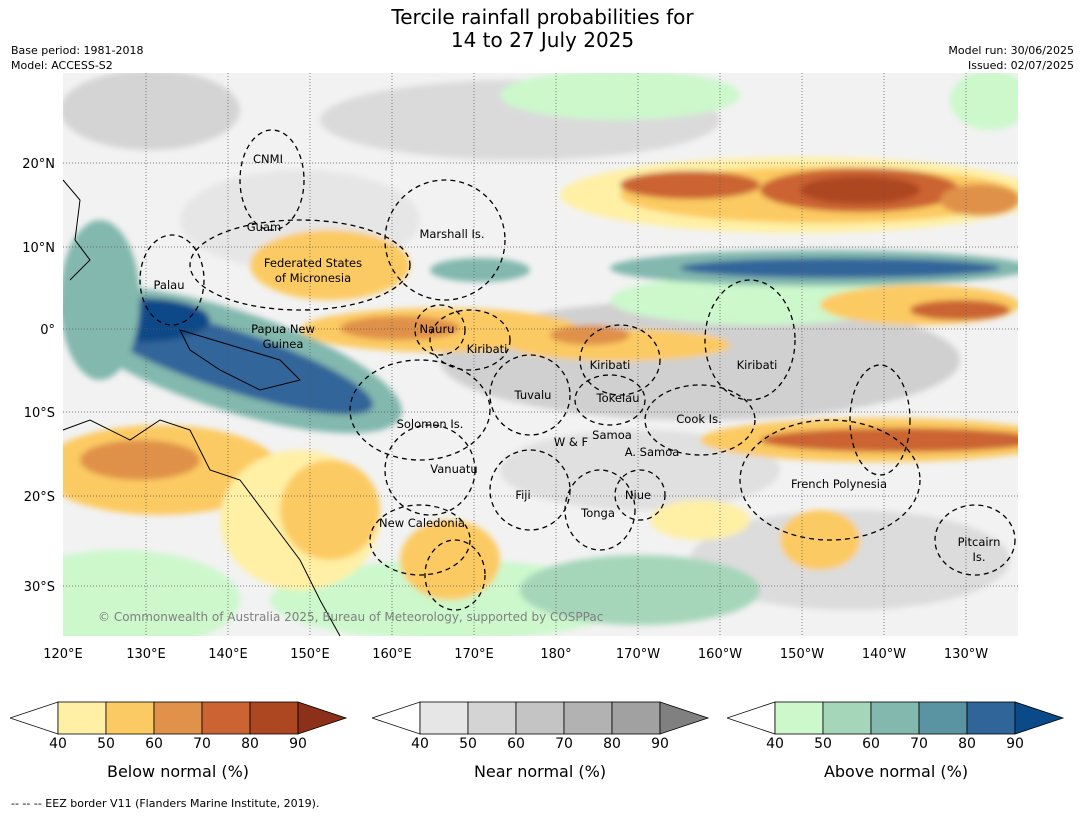 The height and width of the screenshot is (816, 1085). What do you see at coordinates (802, 654) in the screenshot?
I see `longitude-label: 150°W` at bounding box center [802, 654].